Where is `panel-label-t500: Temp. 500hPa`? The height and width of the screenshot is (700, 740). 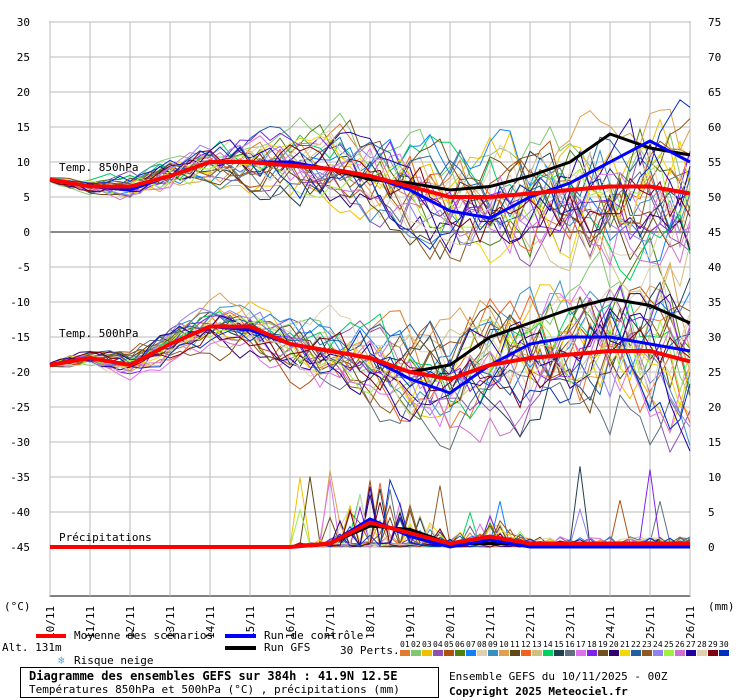
panel-label-t500: Temp. 500hPa is located at coordinates (98, 333).